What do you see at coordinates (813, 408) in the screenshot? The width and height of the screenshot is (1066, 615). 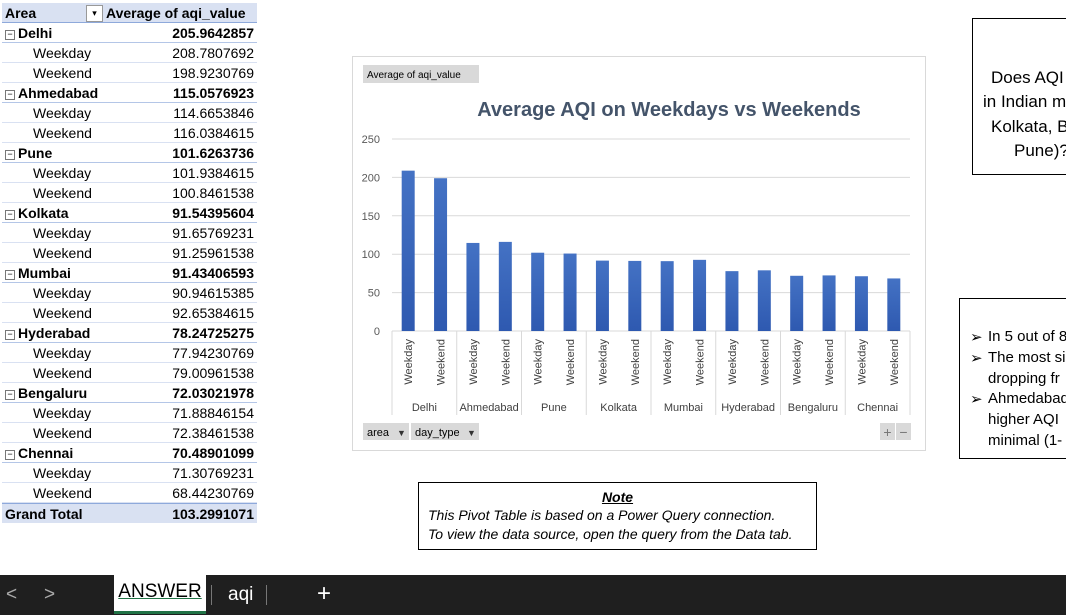 I see `group-label: Bengaluru` at bounding box center [813, 408].